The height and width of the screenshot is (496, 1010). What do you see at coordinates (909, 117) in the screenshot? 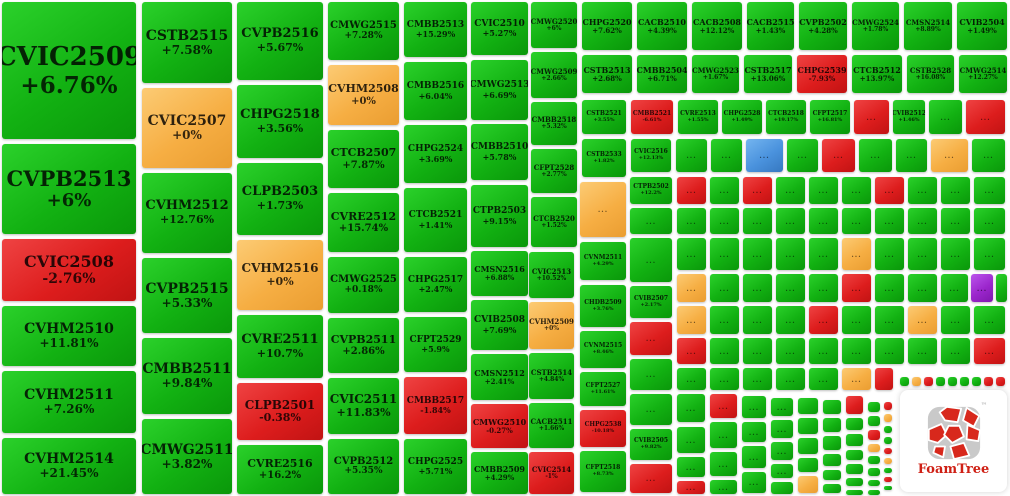
I see `treemap-tile-cvib2512: CVIB2512 +1.46%` at bounding box center [909, 117].